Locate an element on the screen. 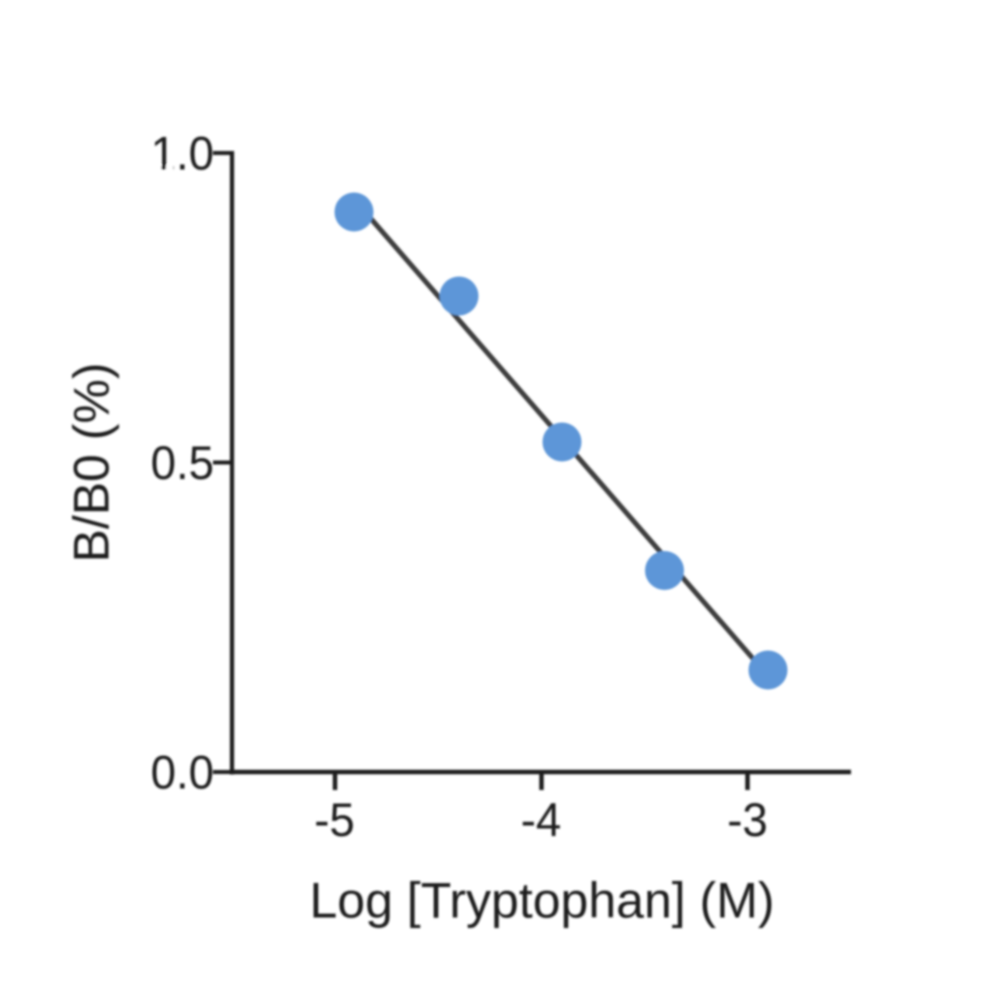 Image resolution: width=1000 pixels, height=1000 pixels. svg-text: Log [Tryptophan] (M) is located at coordinates (541, 901).